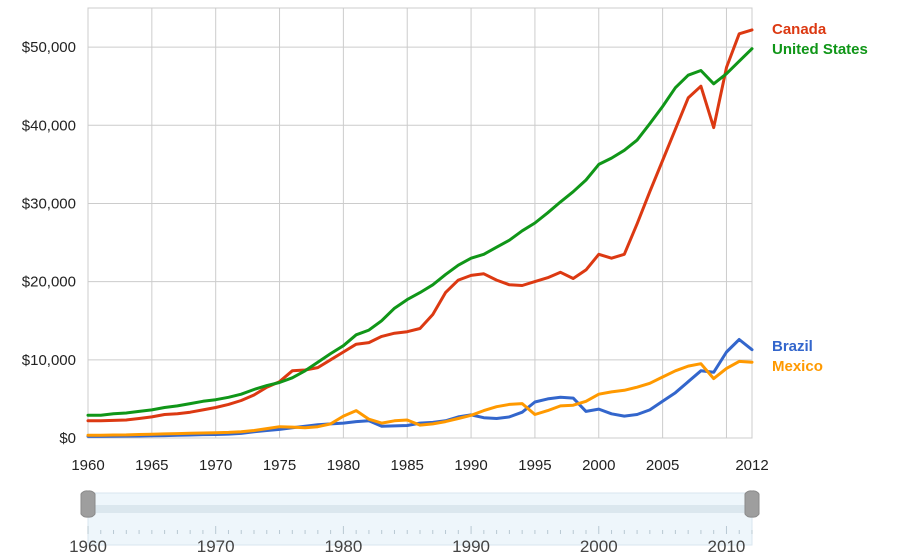 The height and width of the screenshot is (560, 898). What do you see at coordinates (420, 509) in the screenshot?
I see `slider-selection-bar` at bounding box center [420, 509].